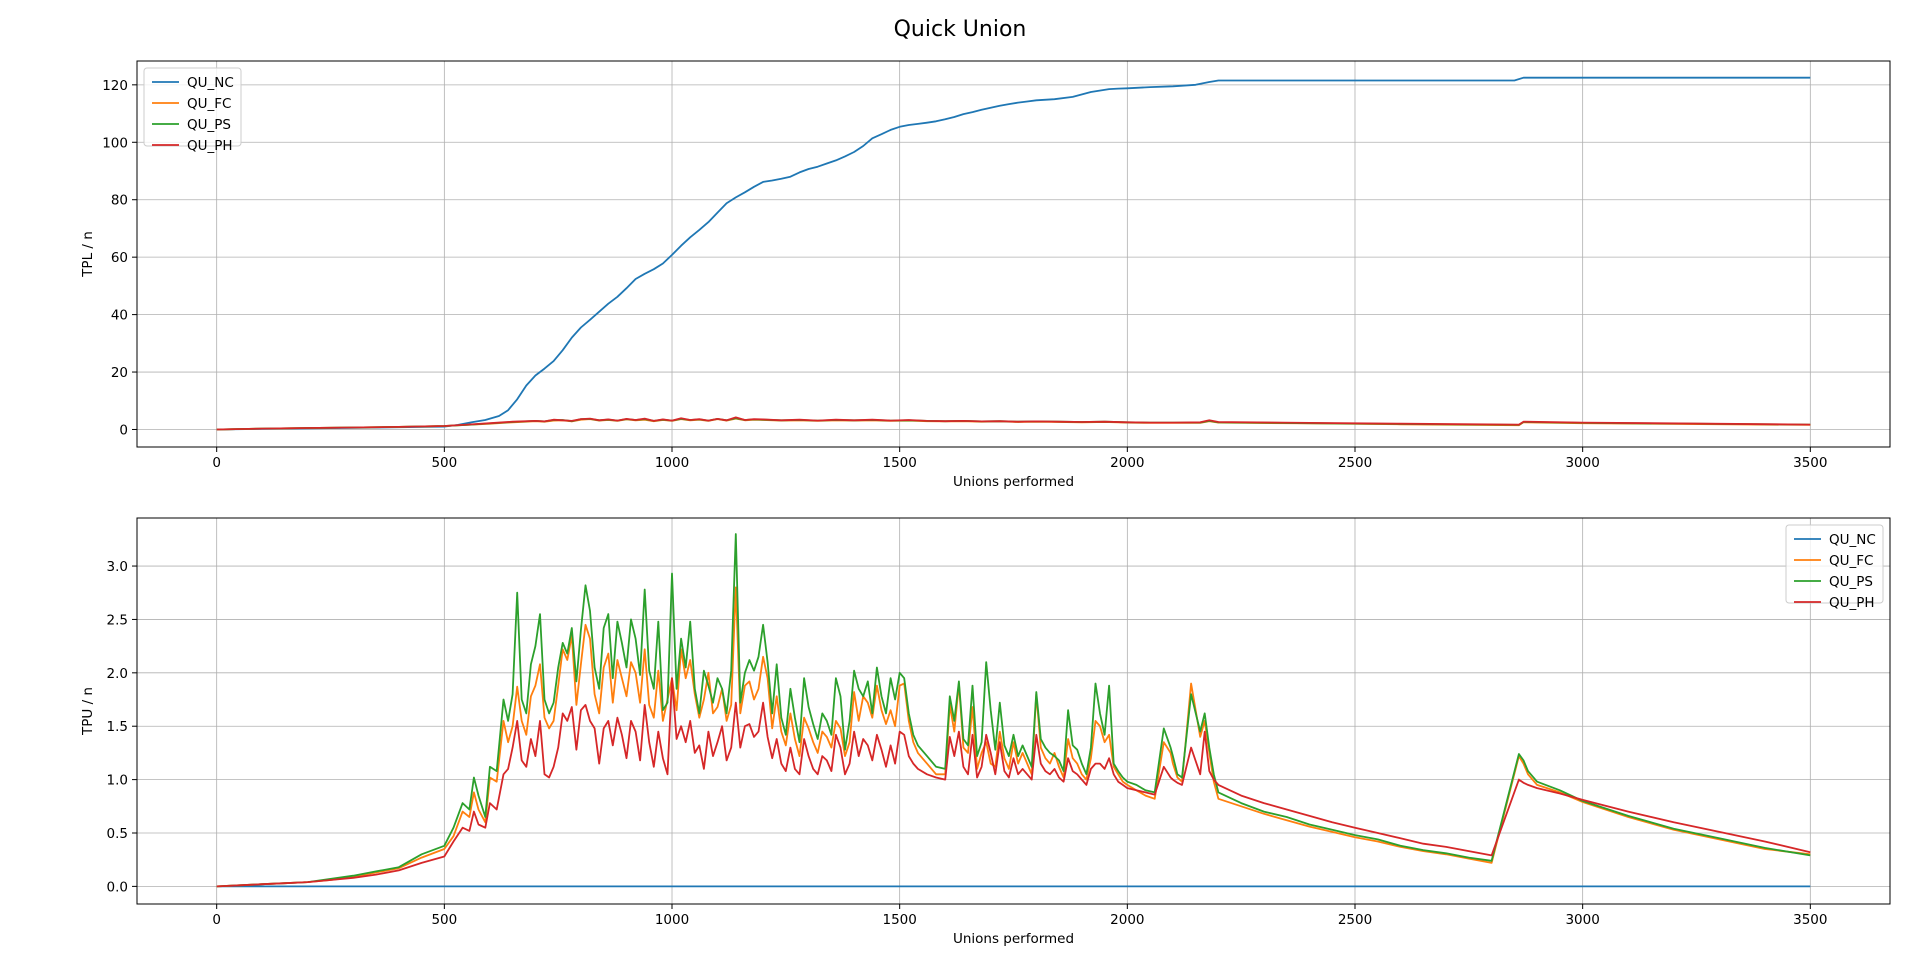  Describe the element at coordinates (88, 711) in the screenshot. I see `y-axis-label: TPU / n` at that location.